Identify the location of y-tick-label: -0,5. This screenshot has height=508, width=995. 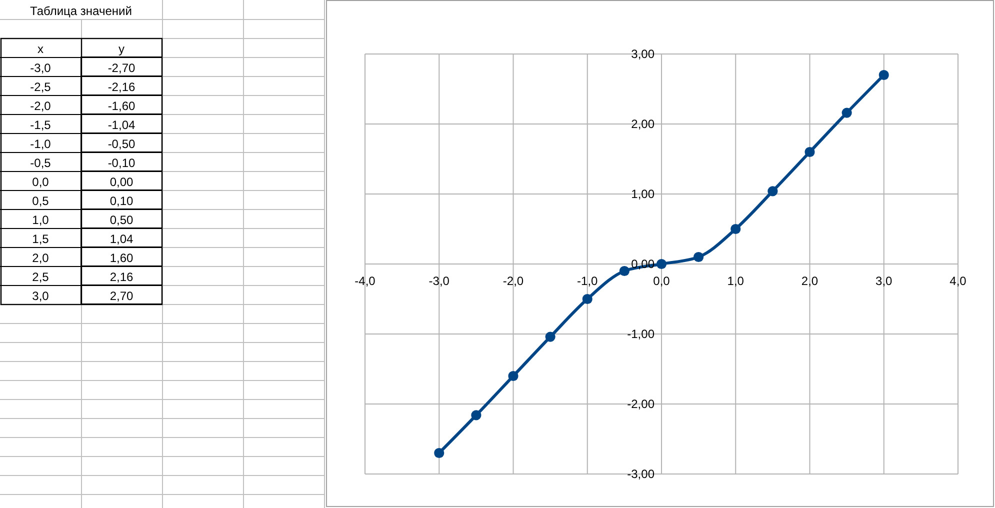
(41, 163).